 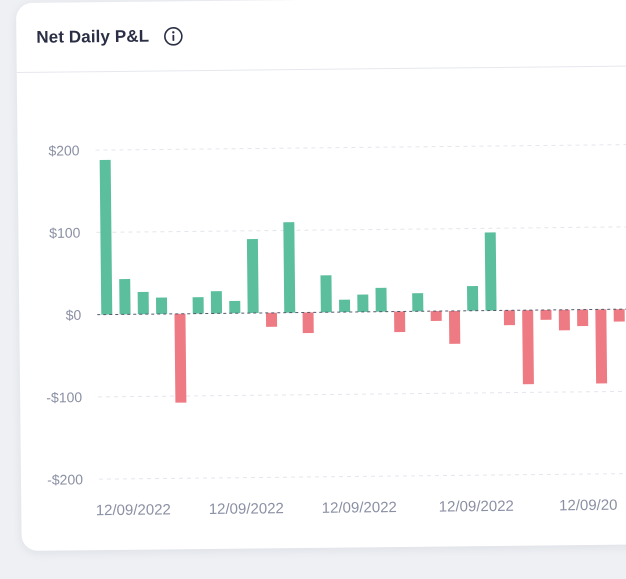 What do you see at coordinates (93, 36) in the screenshot?
I see `widget-title: Net Daily P&L` at bounding box center [93, 36].